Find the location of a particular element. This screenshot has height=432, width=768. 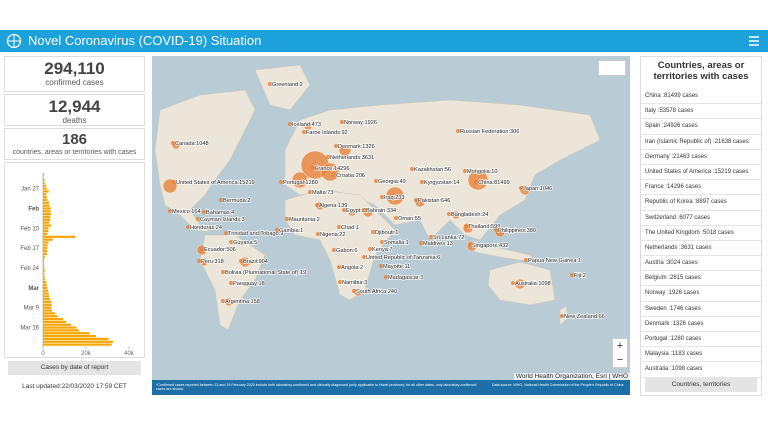

country-row: Republic of Korea :8897 cases is located at coordinates (701, 203).